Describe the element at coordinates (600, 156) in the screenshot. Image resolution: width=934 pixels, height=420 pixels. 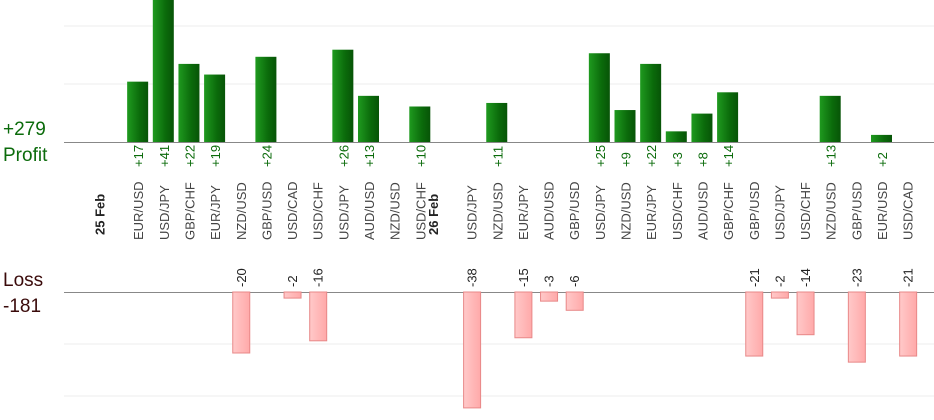
I see `profit-value-label: +25` at that location.